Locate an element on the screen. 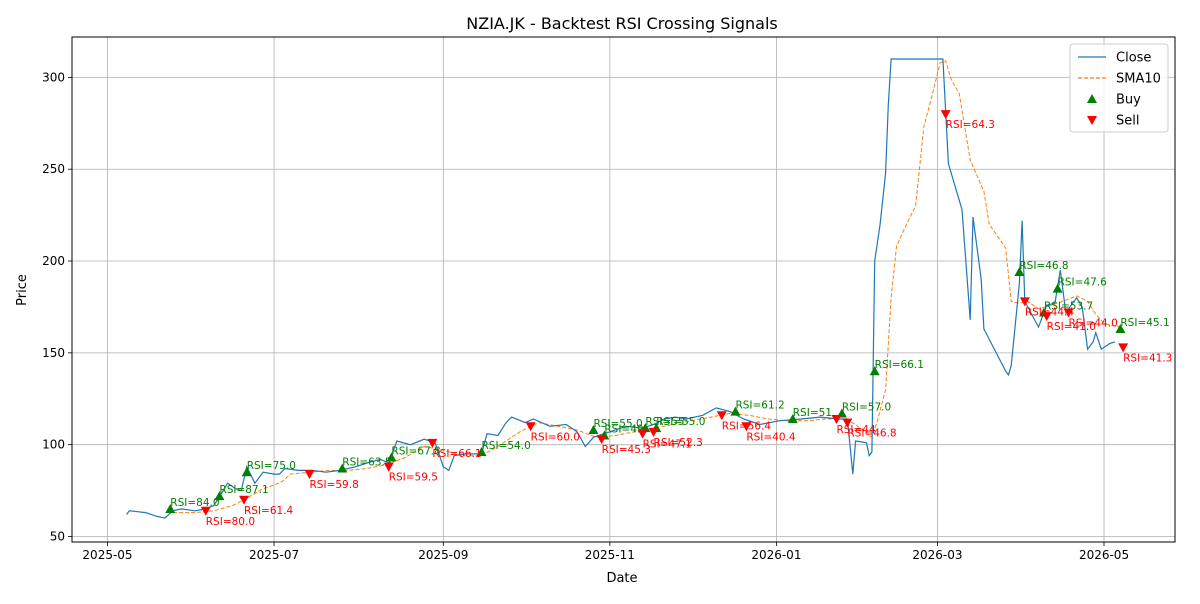 This screenshot has width=1200, height=604. buy-signal-label: RSI=66.1 is located at coordinates (899, 365).